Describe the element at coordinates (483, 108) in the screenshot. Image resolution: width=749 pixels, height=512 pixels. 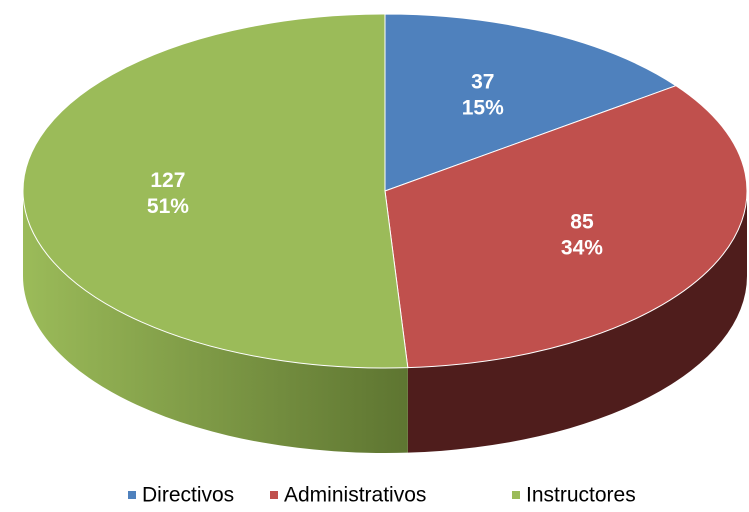
I see `percentage-label: 15%` at that location.